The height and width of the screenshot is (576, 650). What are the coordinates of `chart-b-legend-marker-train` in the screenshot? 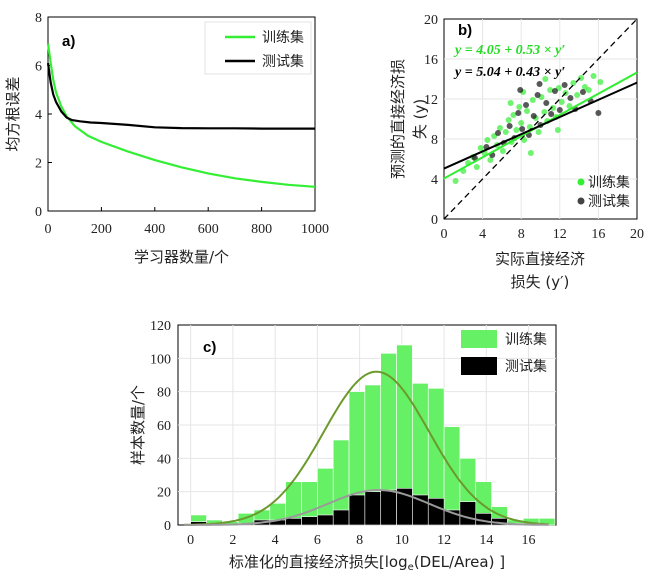 It's located at (581, 182).